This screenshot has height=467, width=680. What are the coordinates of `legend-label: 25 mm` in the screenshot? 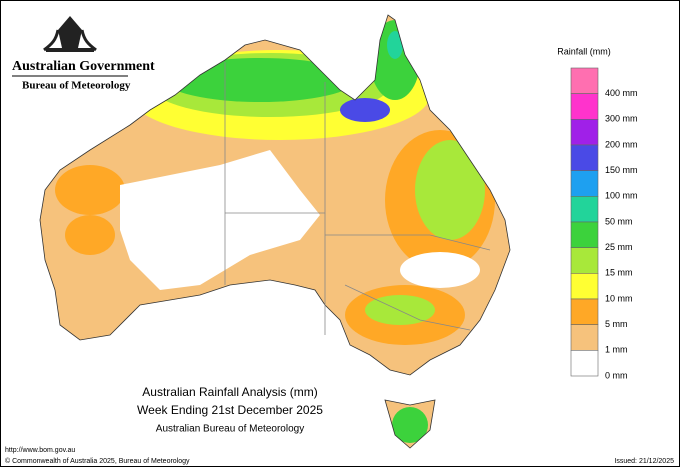 It's located at (619, 247).